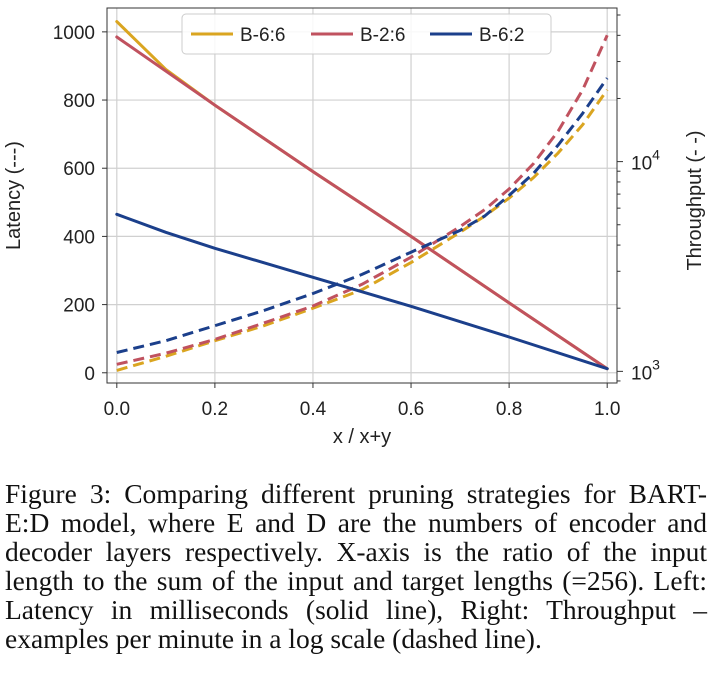 This screenshot has width=711, height=699. I want to click on legend: B-6:6 B-2:6 B-6:2, so click(366, 34).